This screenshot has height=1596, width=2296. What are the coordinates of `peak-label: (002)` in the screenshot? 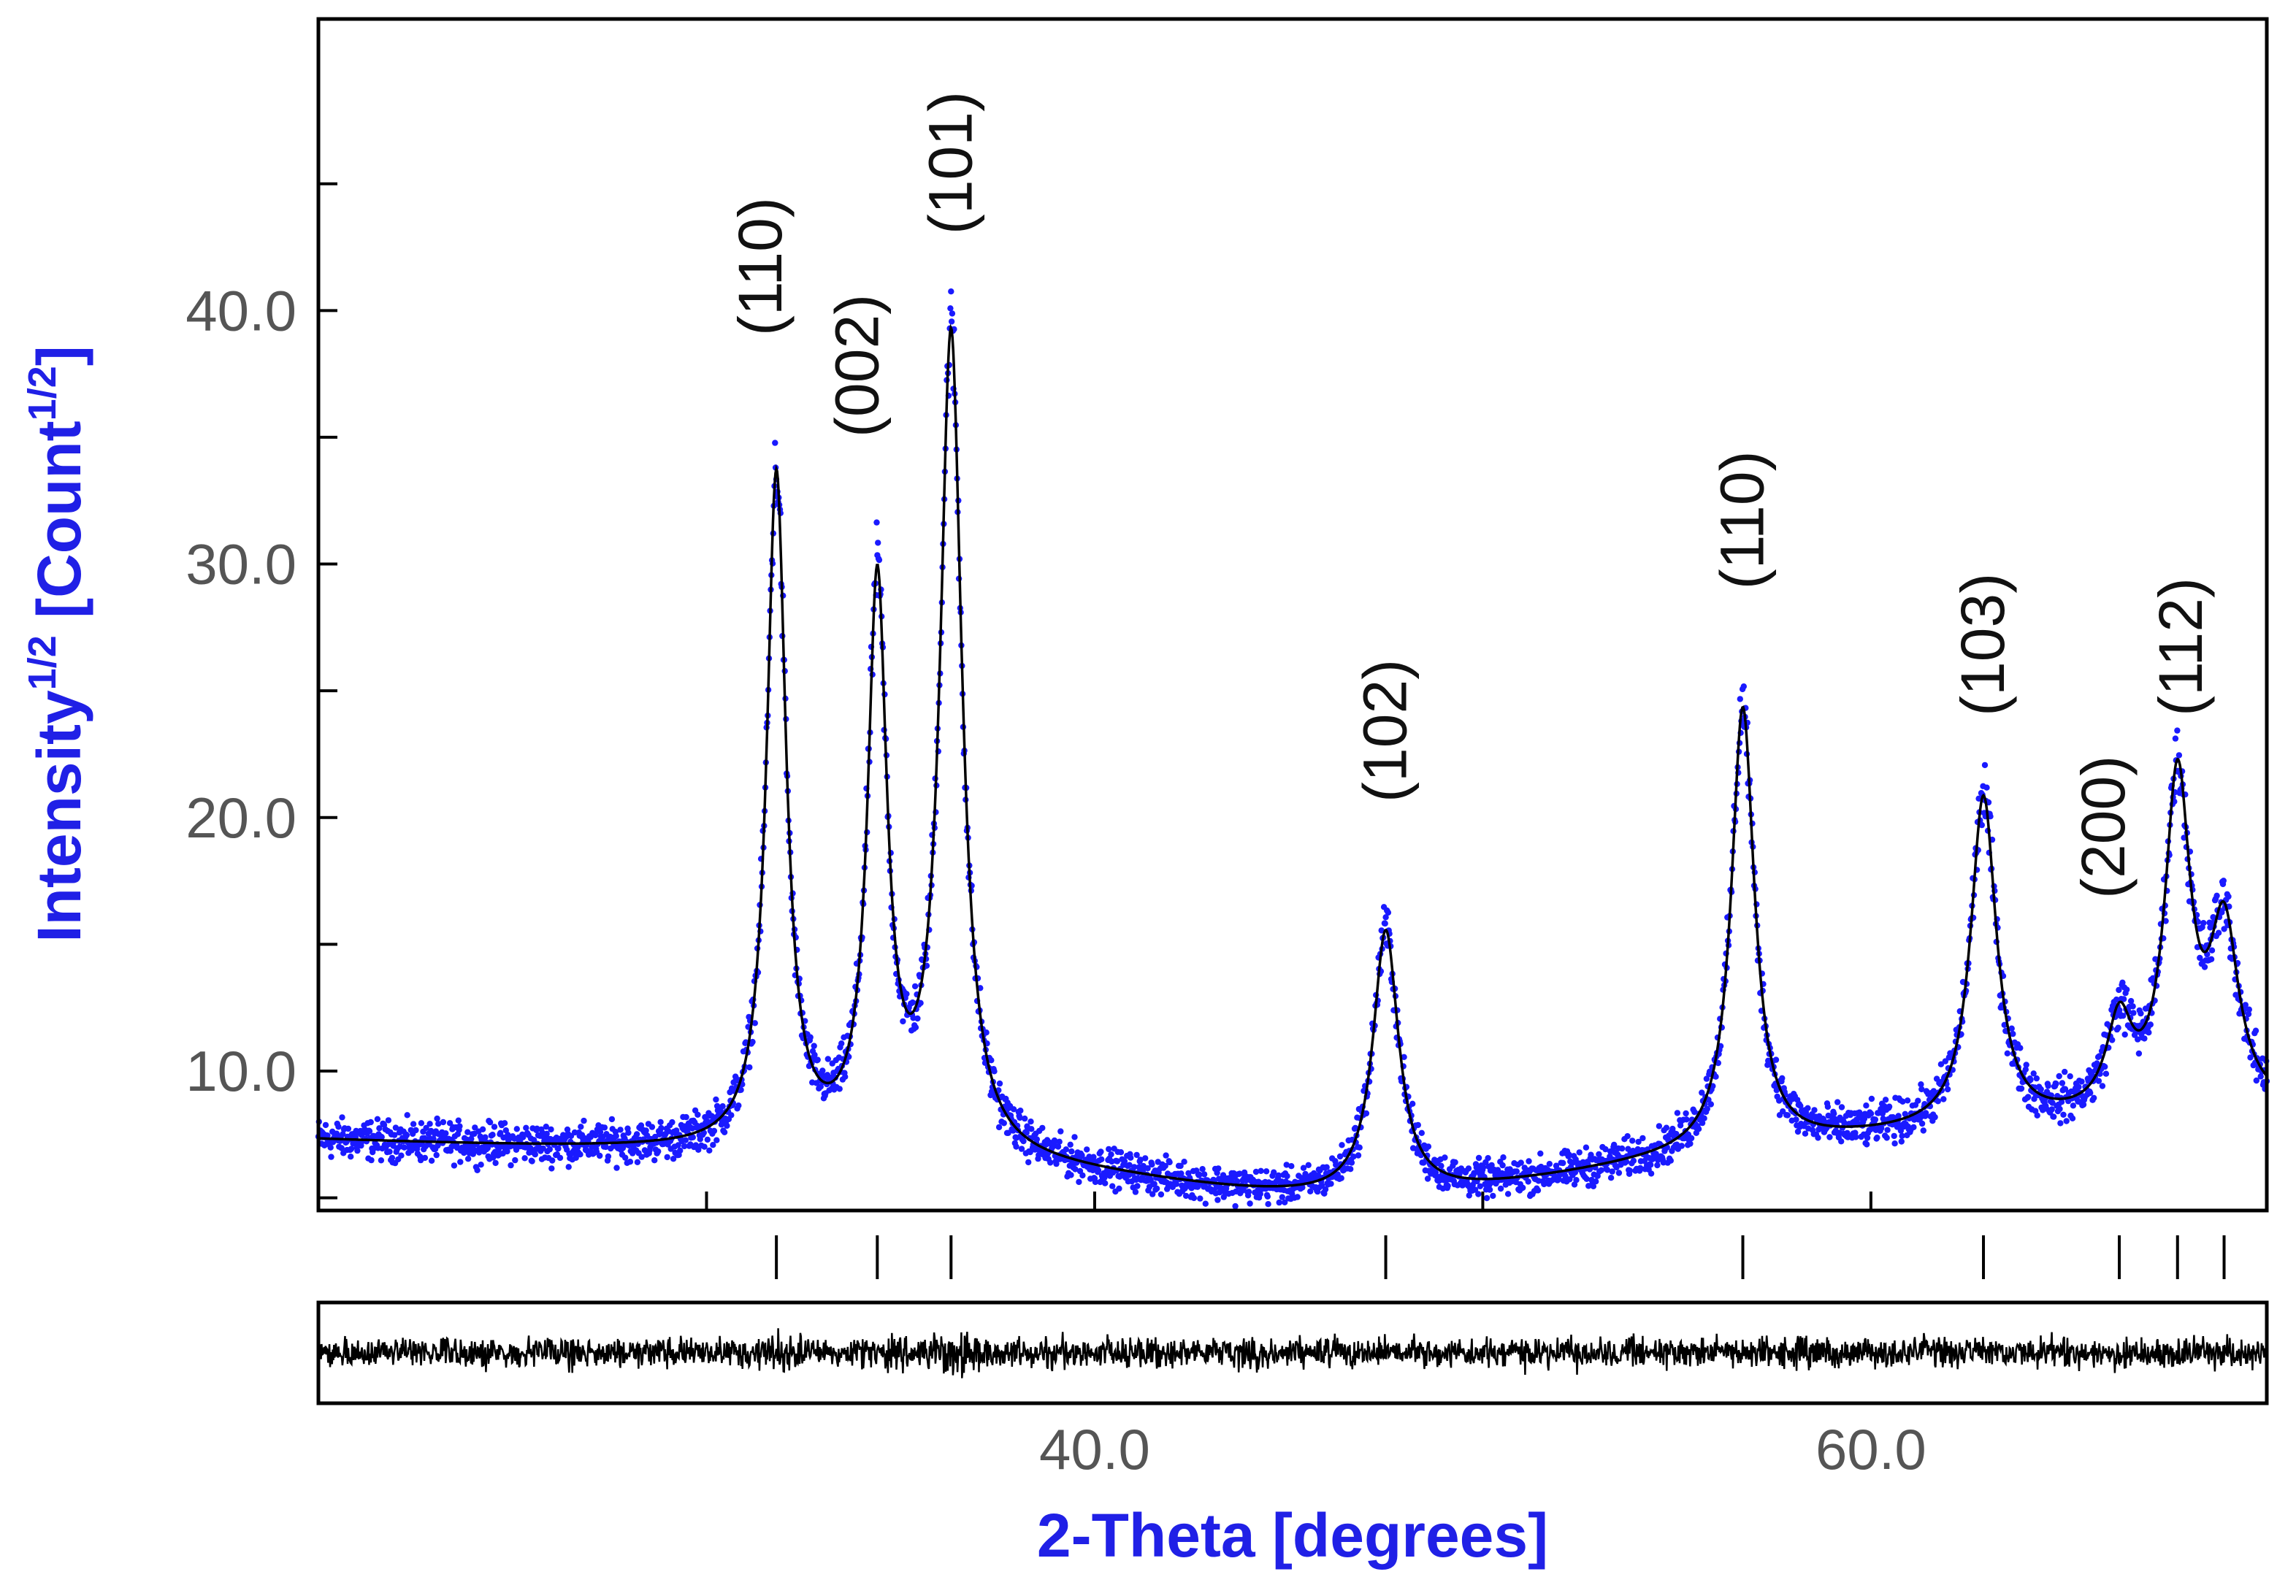 It's located at (858, 365).